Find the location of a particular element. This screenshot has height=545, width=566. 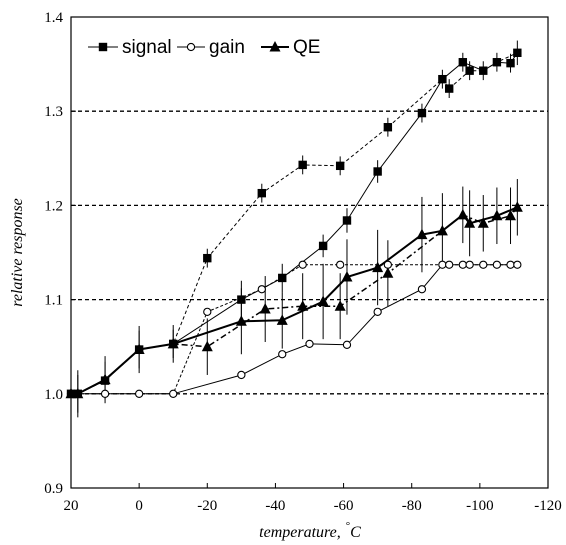

y-tick-label: 1.4 is located at coordinates (53, 18).